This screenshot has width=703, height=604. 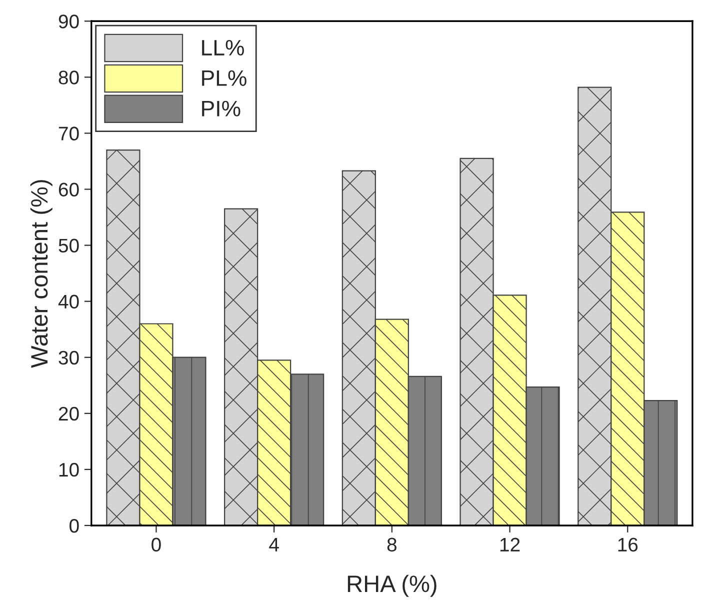 What do you see at coordinates (68, 245) in the screenshot?
I see `y-tick-label: 50` at bounding box center [68, 245].